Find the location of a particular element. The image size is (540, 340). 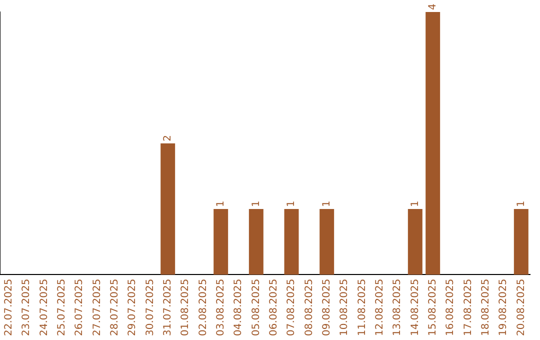

data-label: 2 is located at coordinates (168, 138).